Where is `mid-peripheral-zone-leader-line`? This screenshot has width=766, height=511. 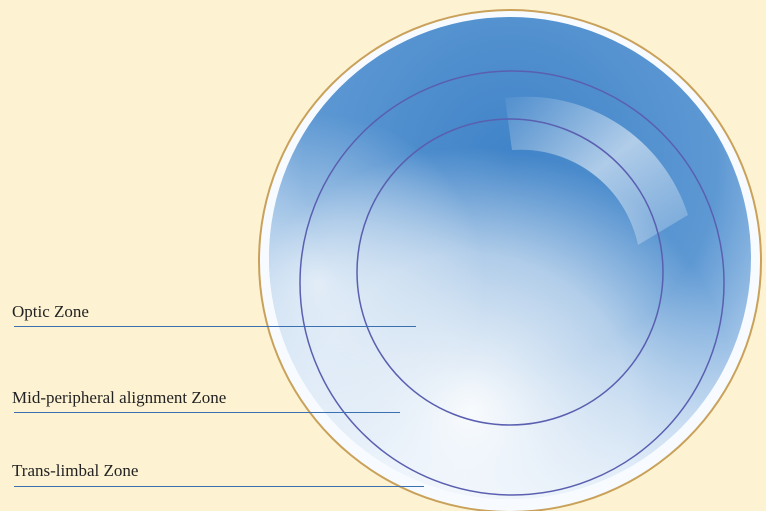
mid-peripheral-zone-leader-line is located at coordinates (207, 412).